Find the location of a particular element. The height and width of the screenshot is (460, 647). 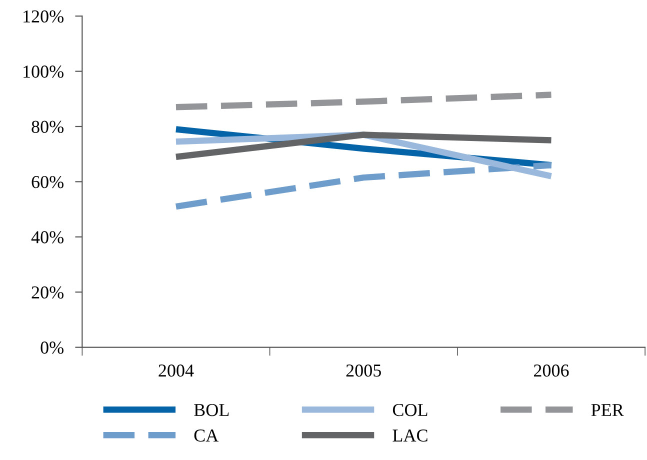

y-tick-label: 120% is located at coordinates (44, 16).